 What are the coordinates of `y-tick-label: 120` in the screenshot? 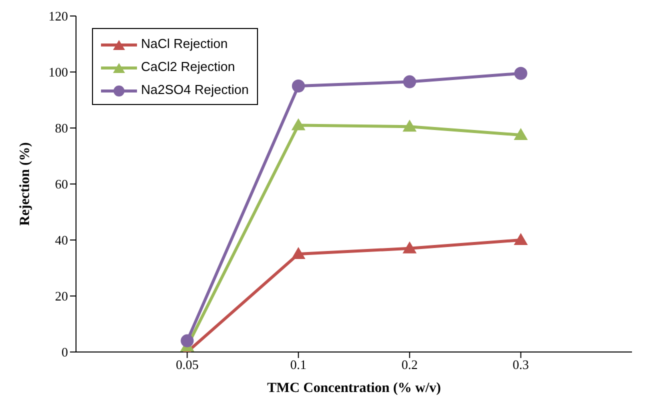 It's located at (58, 16).